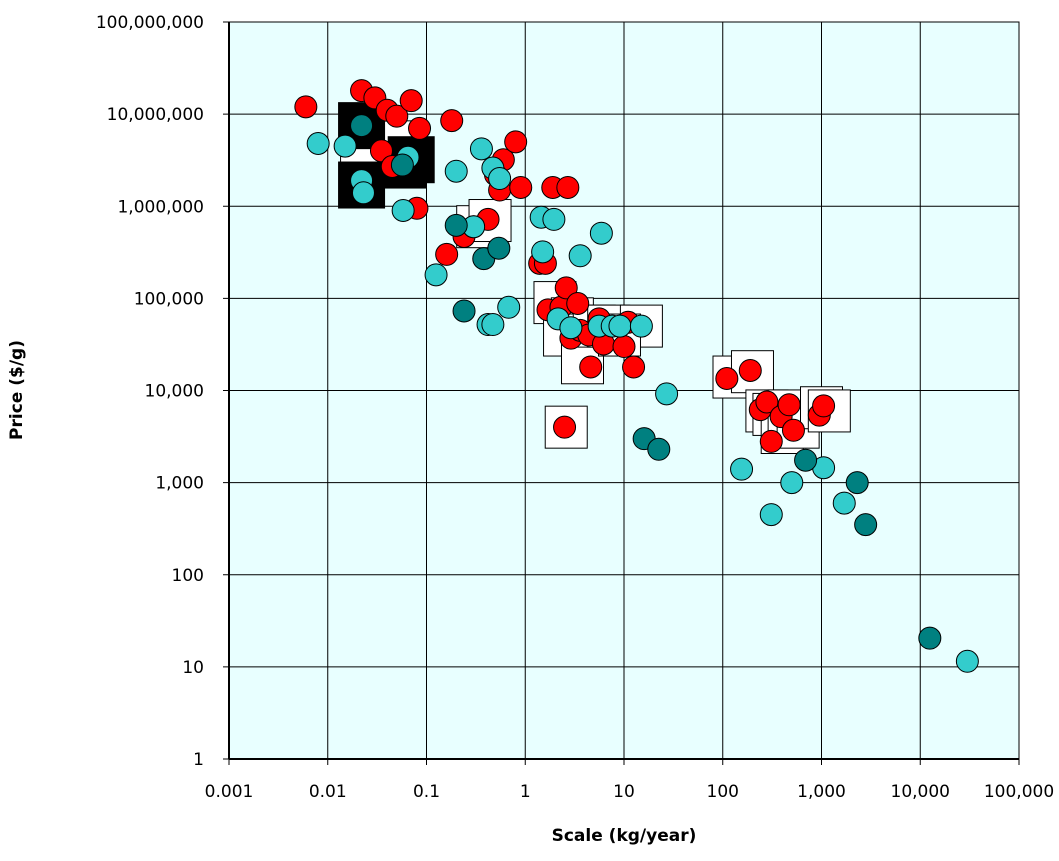  I want to click on y-tick-label: 100,000,000, so click(150, 23).